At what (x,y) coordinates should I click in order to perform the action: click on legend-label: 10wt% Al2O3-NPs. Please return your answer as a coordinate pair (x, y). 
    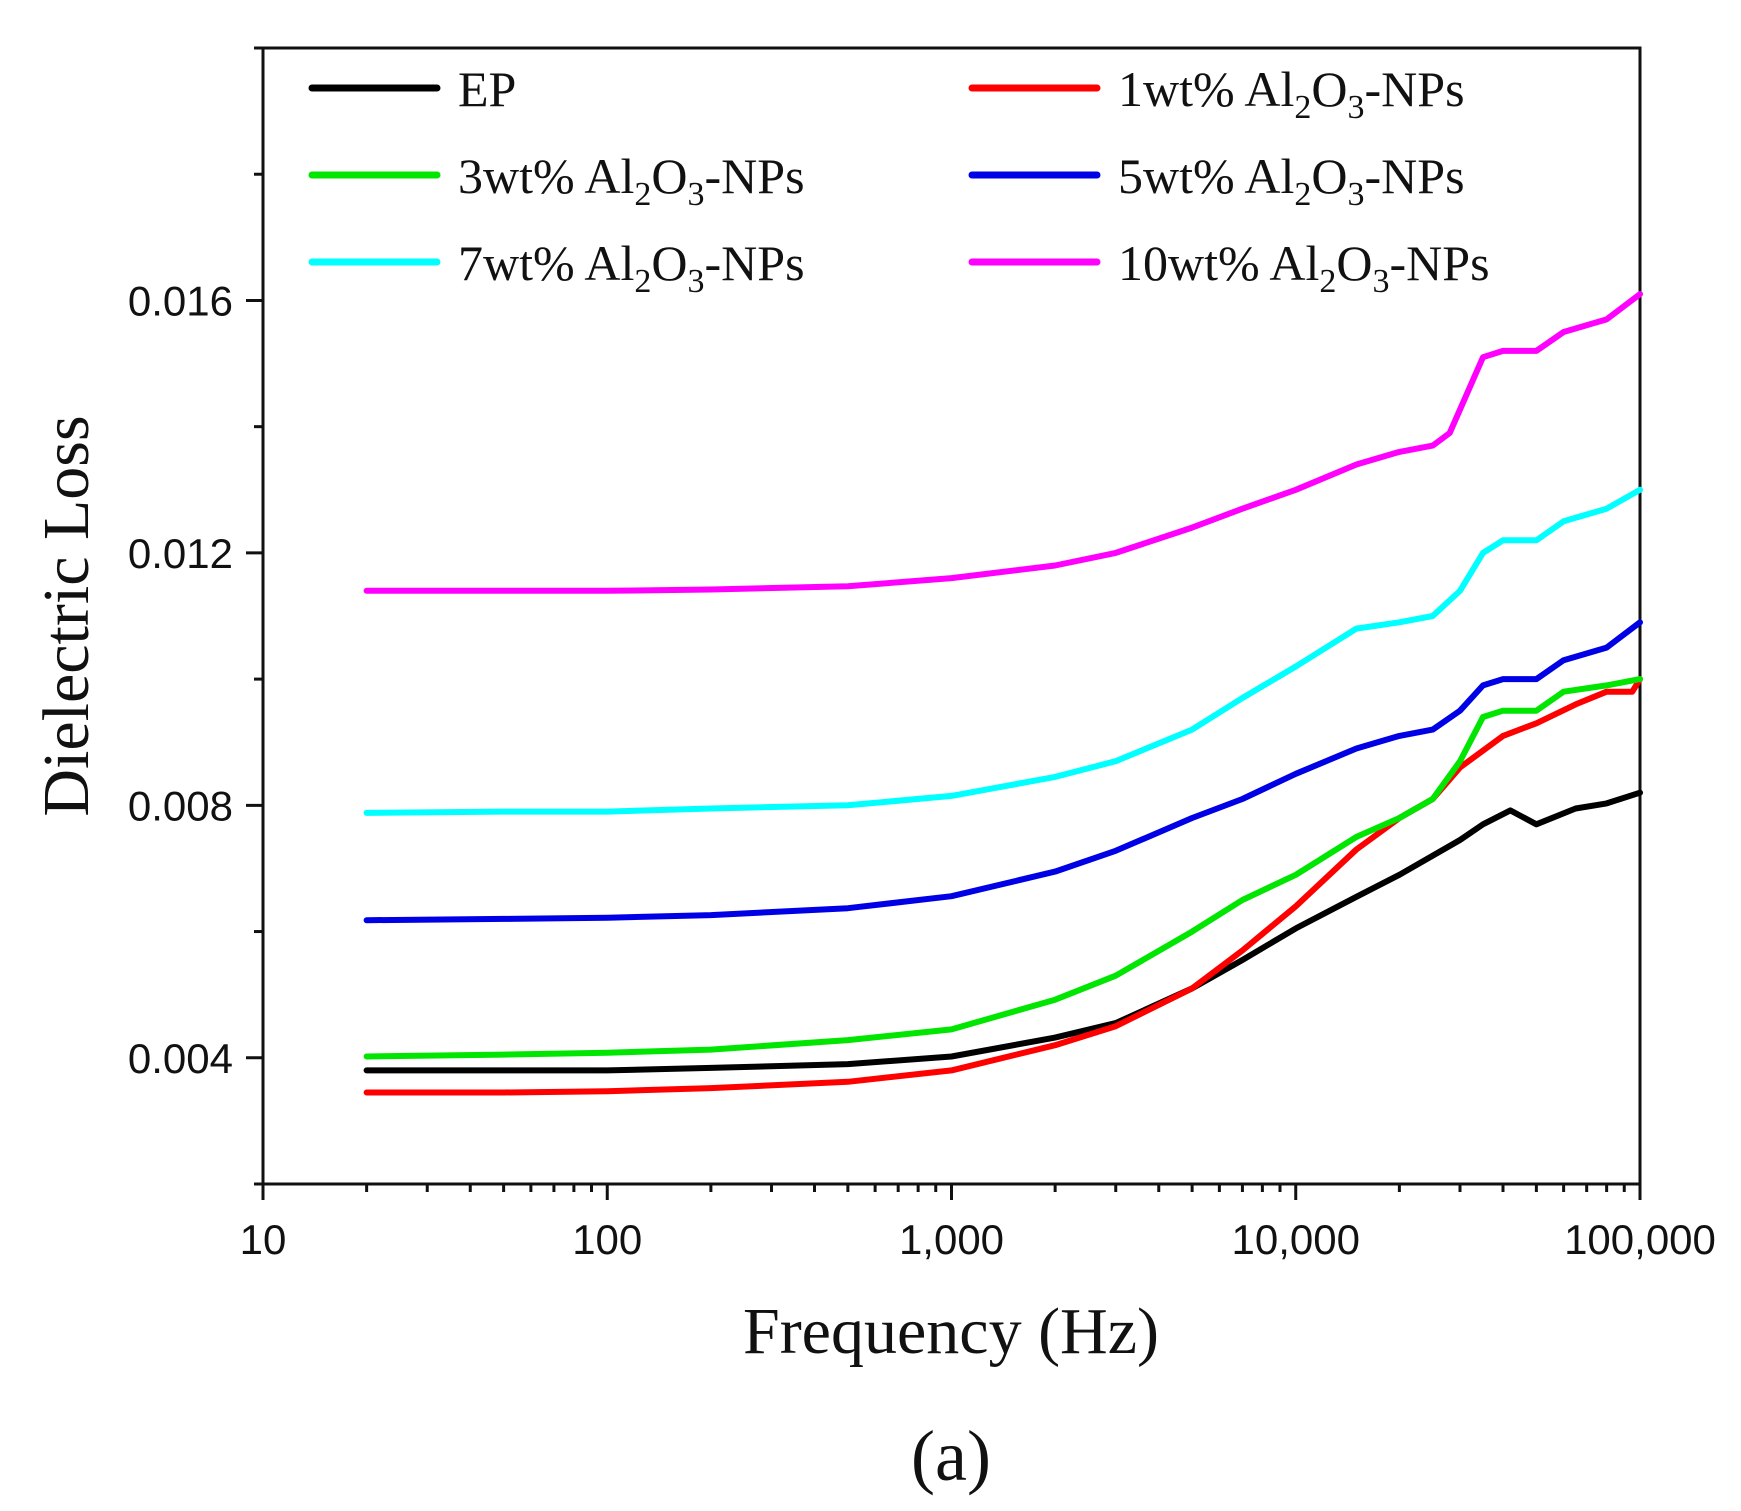
    Looking at the image, I should click on (1304, 267).